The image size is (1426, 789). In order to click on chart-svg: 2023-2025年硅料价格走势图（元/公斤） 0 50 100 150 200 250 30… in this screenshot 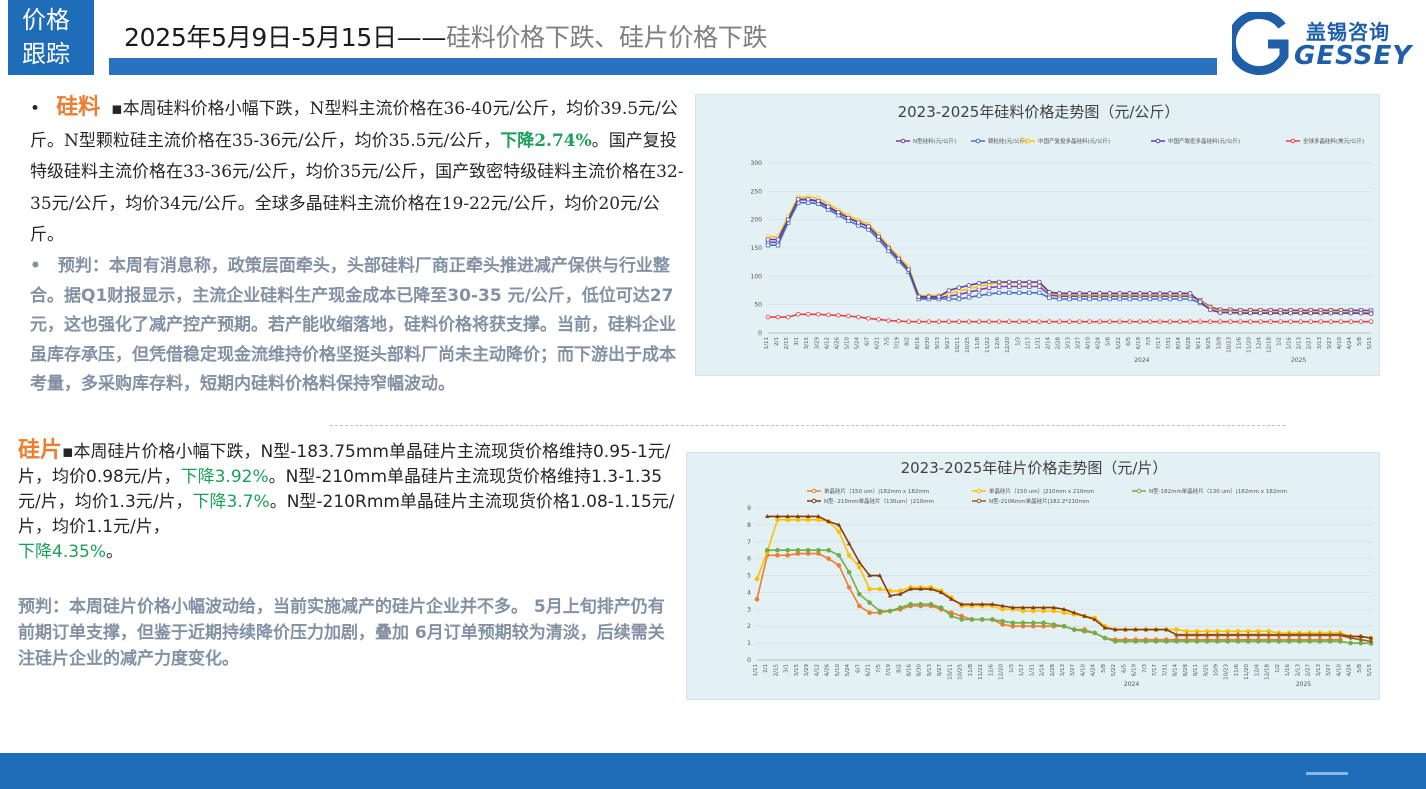, I will do `click(1062, 233)`.